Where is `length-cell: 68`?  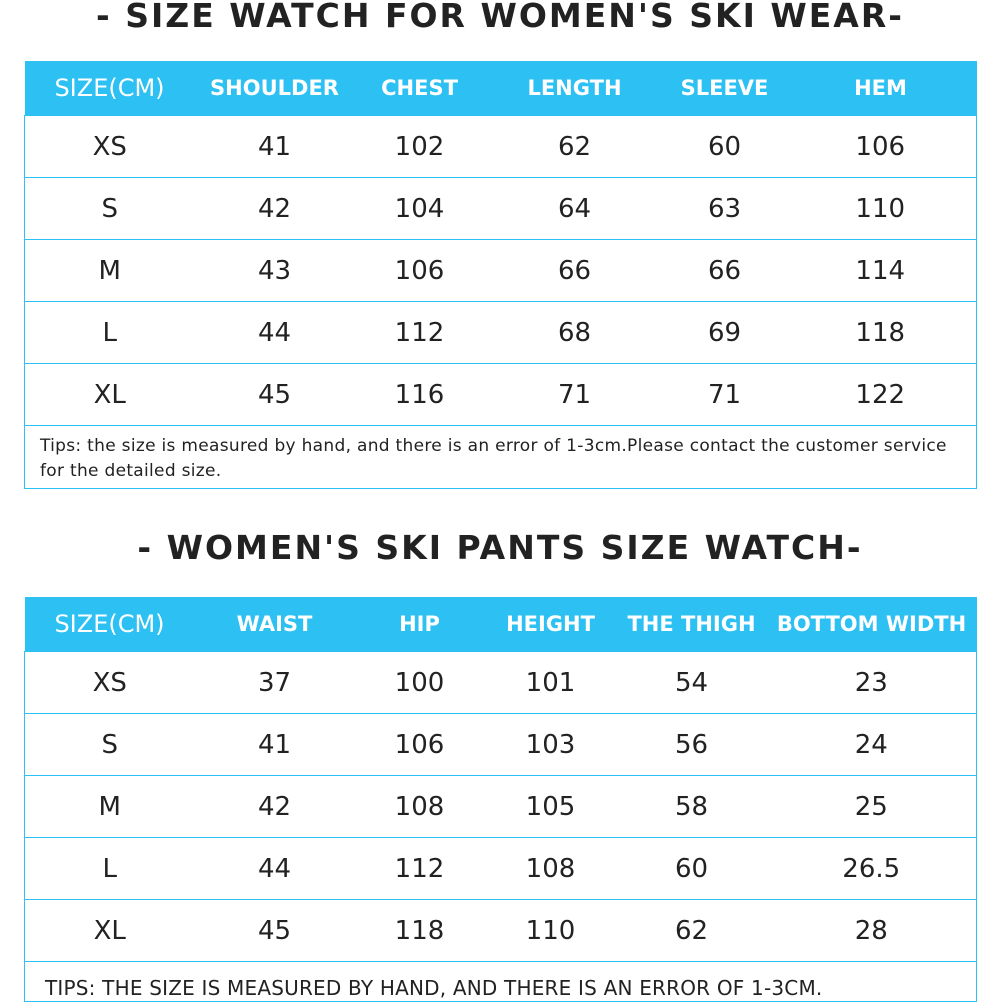
length-cell: 68 is located at coordinates (574, 332).